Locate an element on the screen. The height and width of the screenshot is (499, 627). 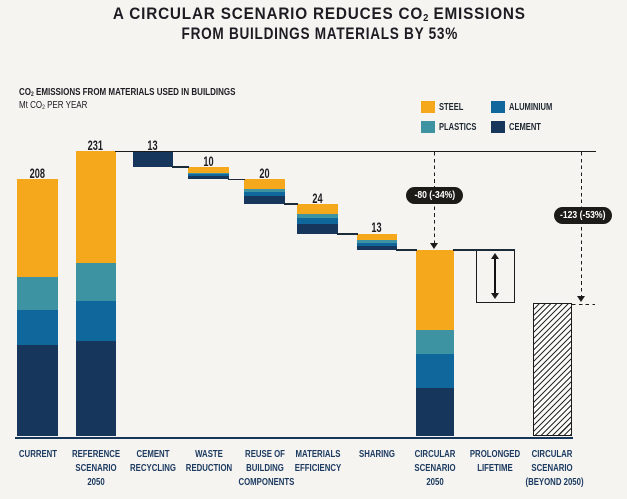
bar-label-materials-efficiency: MATERIALS EFFICIENCY is located at coordinates (318, 462).